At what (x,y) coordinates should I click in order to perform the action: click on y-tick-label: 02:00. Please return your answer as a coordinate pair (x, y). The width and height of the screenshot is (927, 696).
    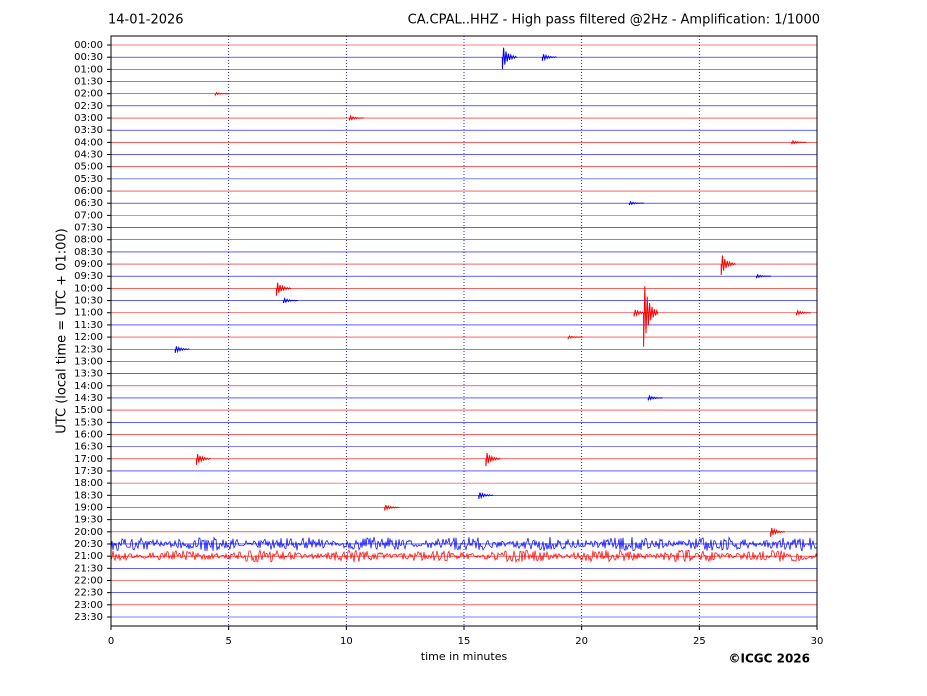
    Looking at the image, I should click on (88, 94).